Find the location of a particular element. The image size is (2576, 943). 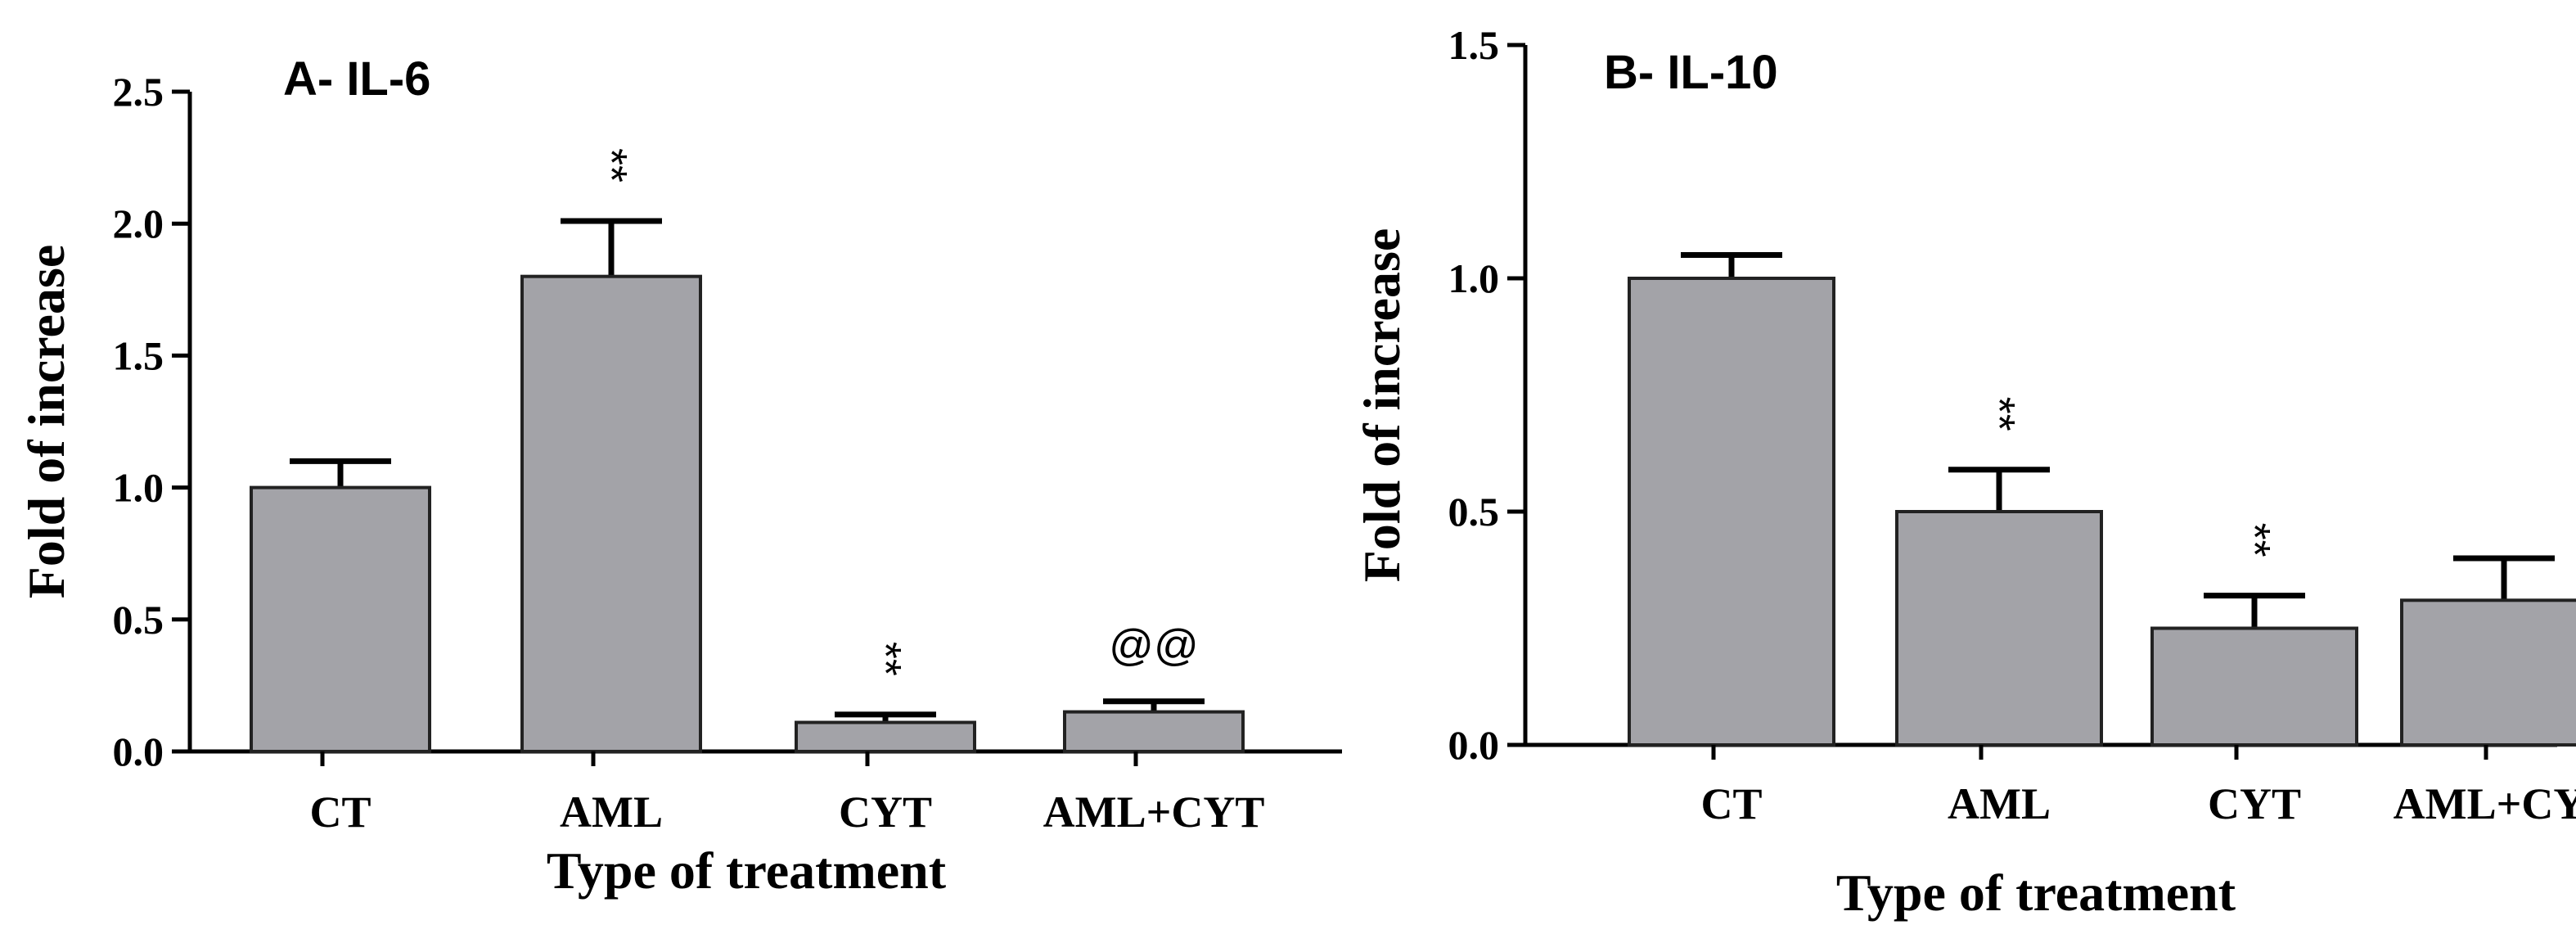

chart-title: B- IL-10 is located at coordinates (1691, 72).